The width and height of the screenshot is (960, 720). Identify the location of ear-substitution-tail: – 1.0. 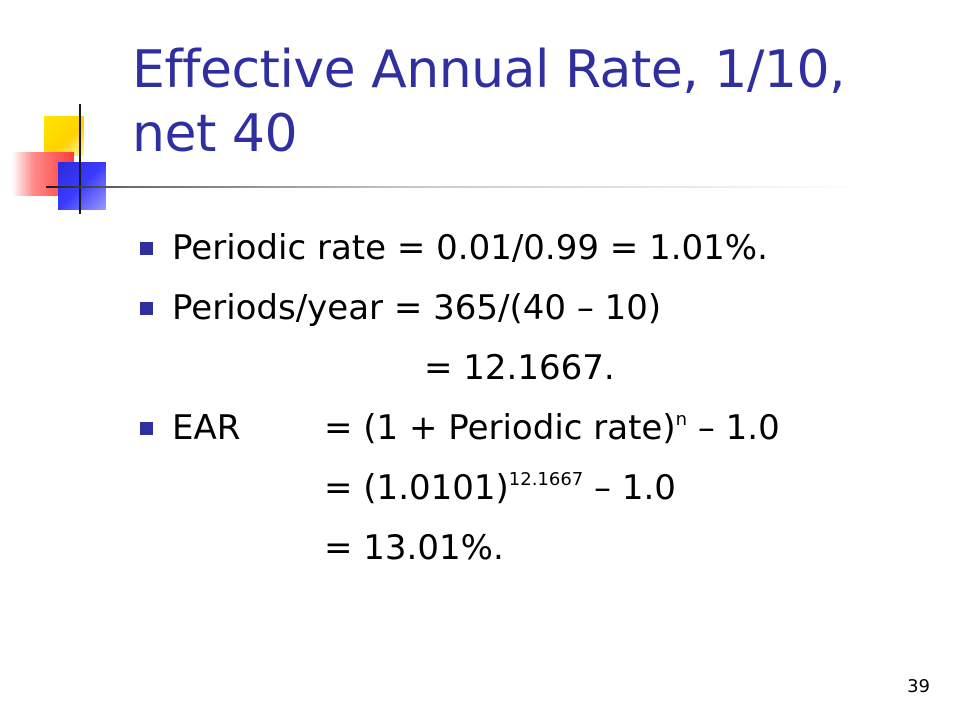
(629, 488).